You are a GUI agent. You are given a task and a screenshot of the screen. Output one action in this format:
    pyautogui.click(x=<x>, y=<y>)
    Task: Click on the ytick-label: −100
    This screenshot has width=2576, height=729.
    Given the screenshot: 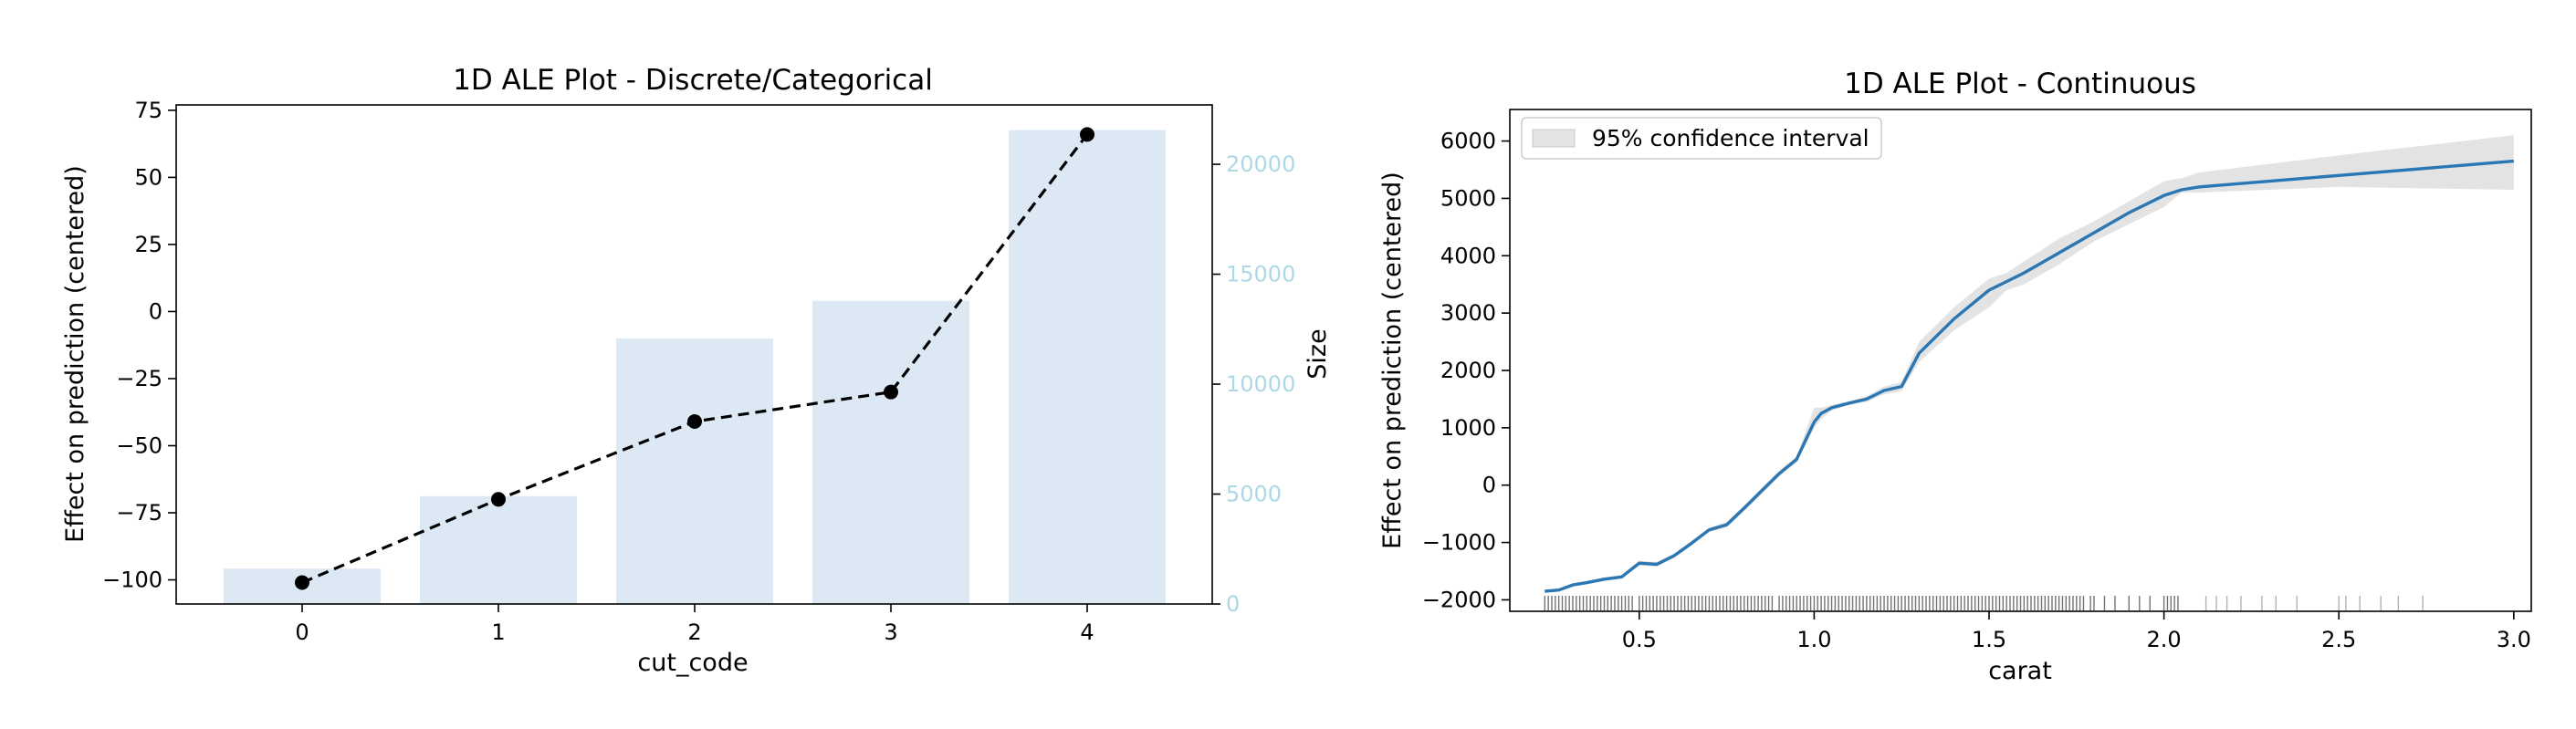 What is the action you would take?
    pyautogui.click(x=132, y=580)
    